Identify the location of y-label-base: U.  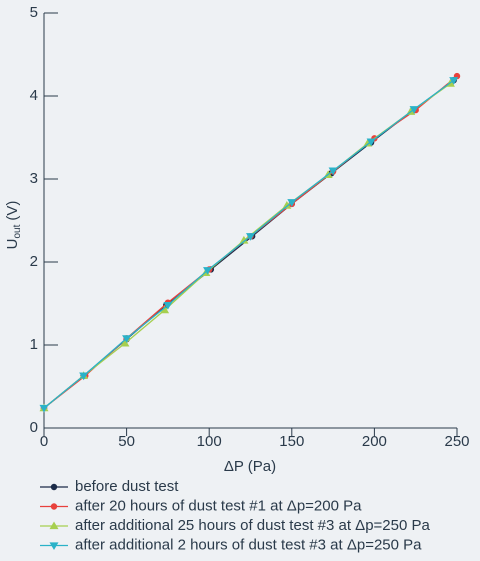
(12, 244).